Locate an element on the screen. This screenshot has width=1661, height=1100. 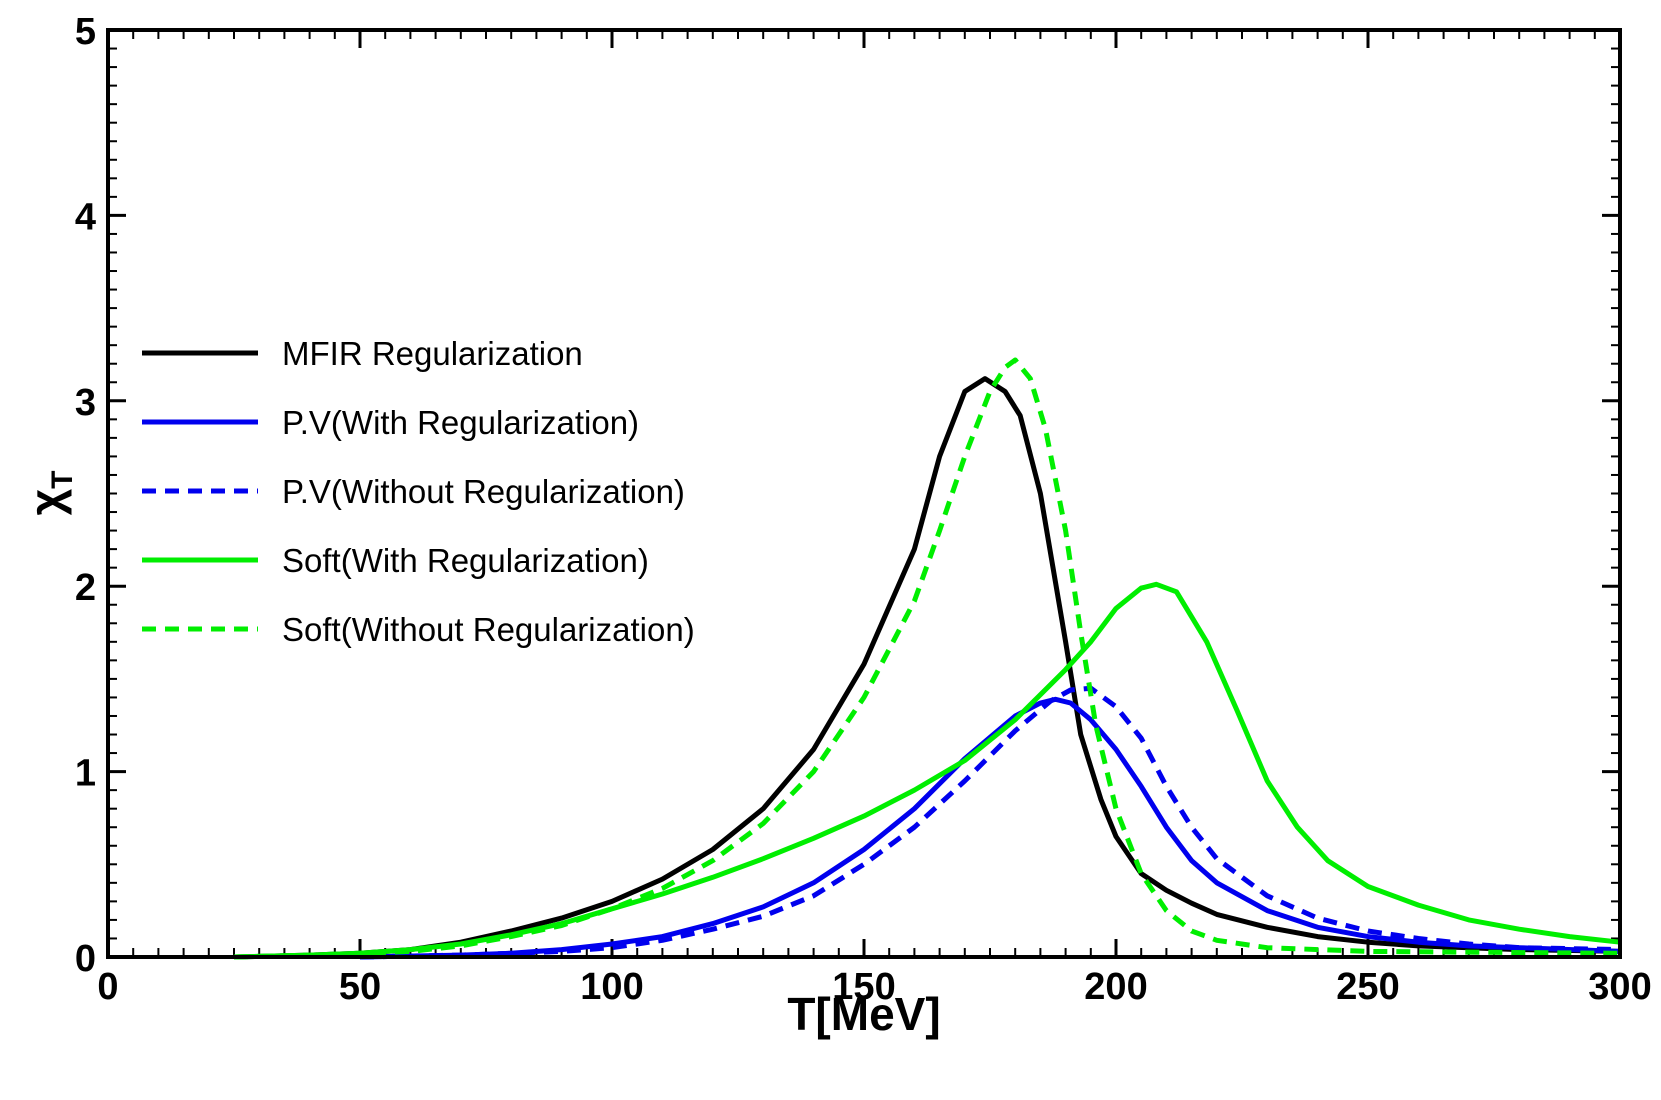
y-tick-label: 1 is located at coordinates (85, 774).